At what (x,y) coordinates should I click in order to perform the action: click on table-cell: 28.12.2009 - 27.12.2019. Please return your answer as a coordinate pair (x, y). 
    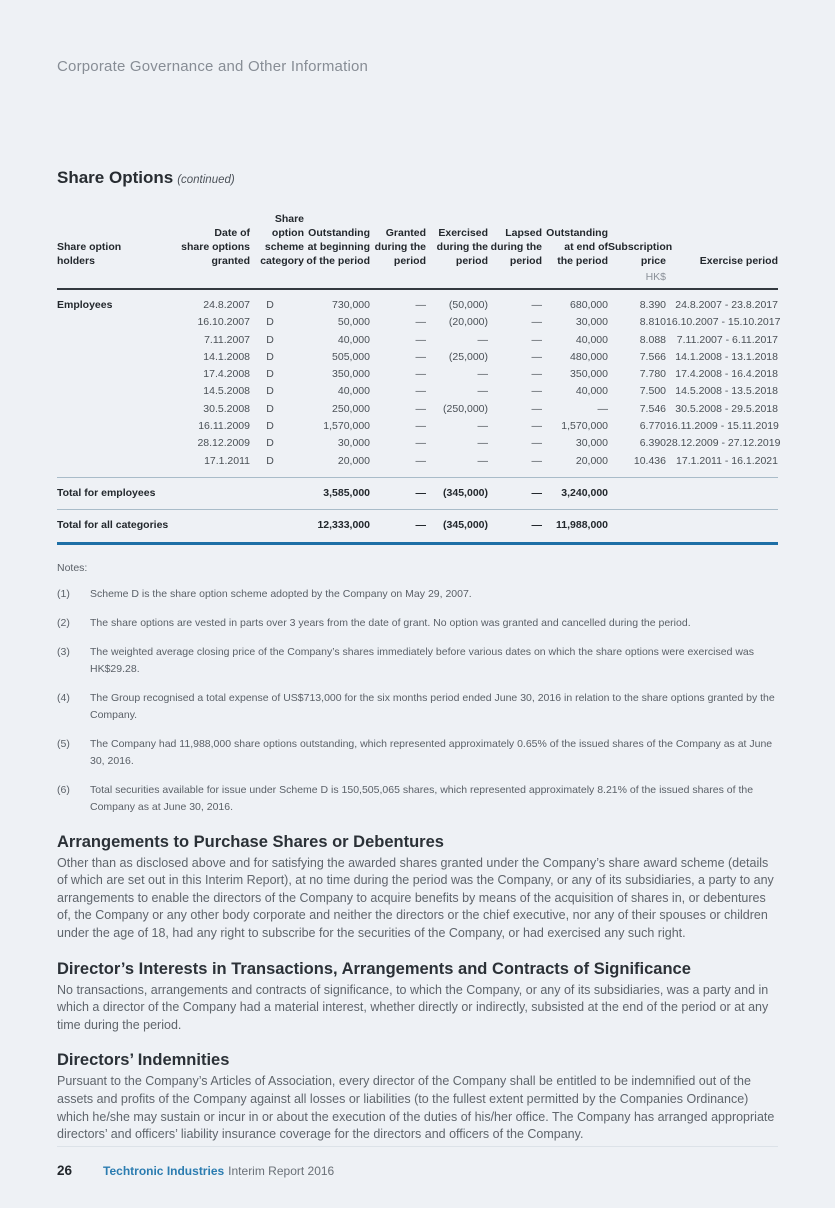
    Looking at the image, I should click on (723, 443).